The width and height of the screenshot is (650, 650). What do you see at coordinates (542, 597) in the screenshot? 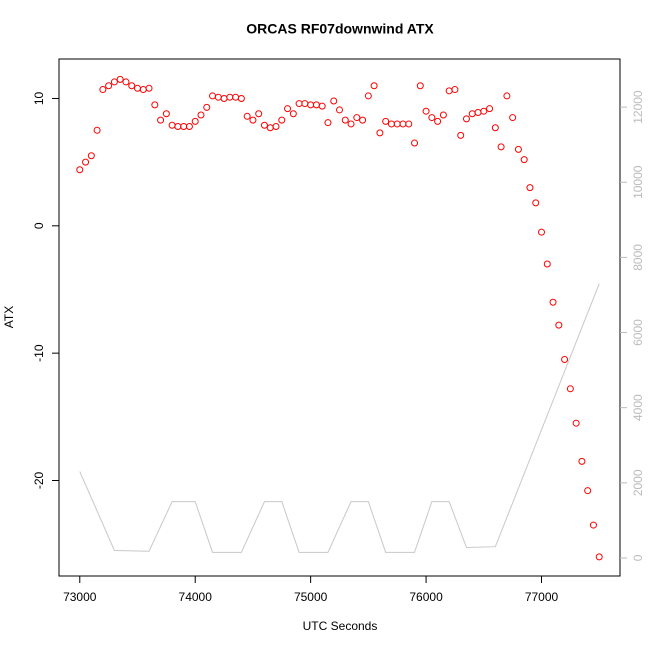
I see `x-tick-label: 77000` at bounding box center [542, 597].